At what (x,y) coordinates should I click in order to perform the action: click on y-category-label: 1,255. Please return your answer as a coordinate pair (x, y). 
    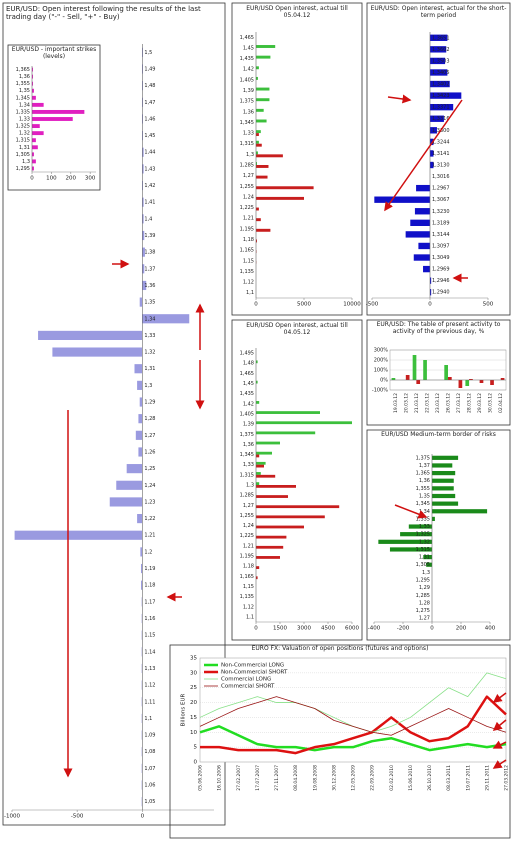
    Looking at the image, I should click on (247, 516).